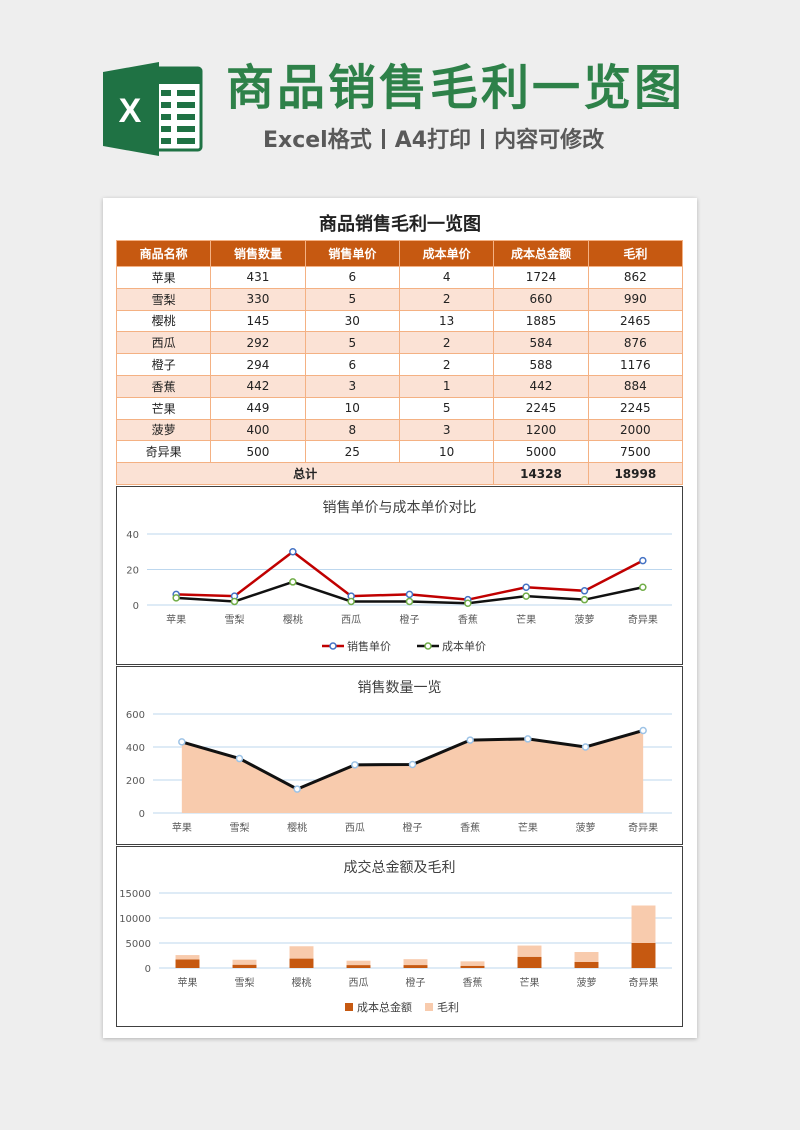 This screenshot has width=800, height=1130. Describe the element at coordinates (399, 755) in the screenshot. I see `quantity-area-chart: 销售数量一览 0 200 400 600 苹果 雪梨 樱桃 西瓜 橙子 香蕉 芒果 菠萝 奇异果` at that location.